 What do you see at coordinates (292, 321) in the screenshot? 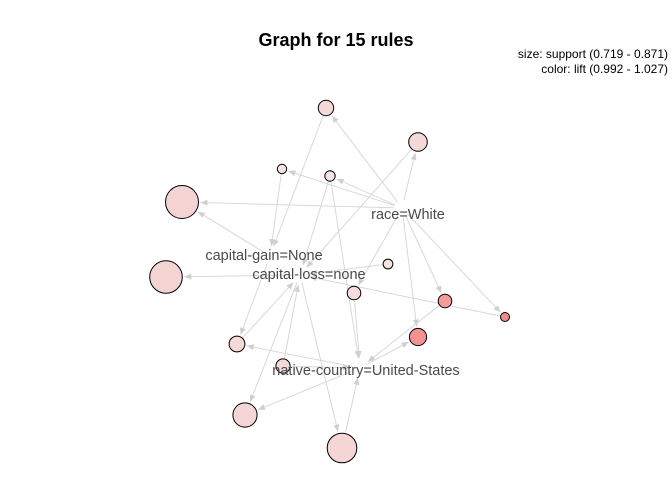
I see `edge-r13-loss` at bounding box center [292, 321].